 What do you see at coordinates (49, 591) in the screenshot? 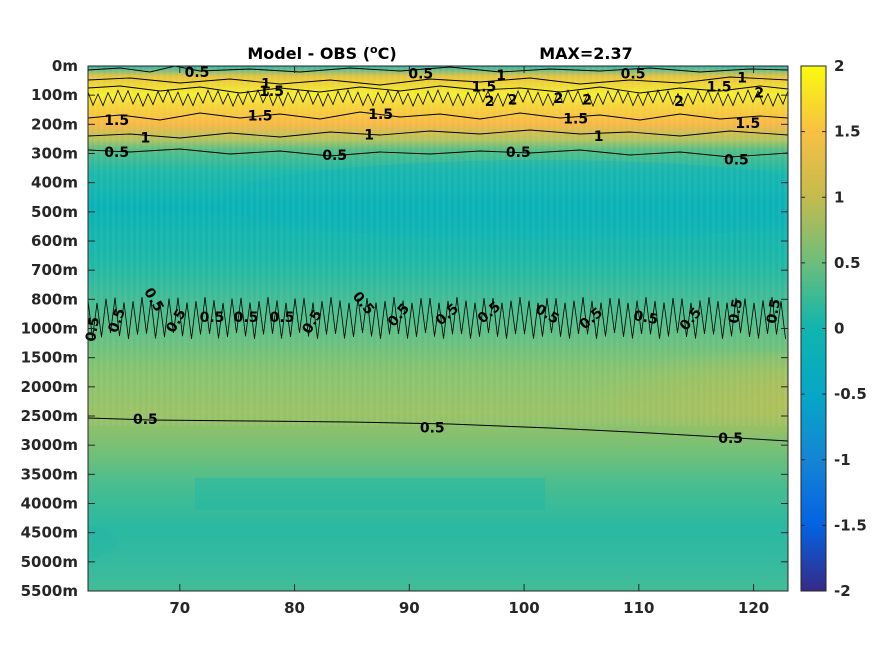
I see `y-tick-label: 5500m` at bounding box center [49, 591].